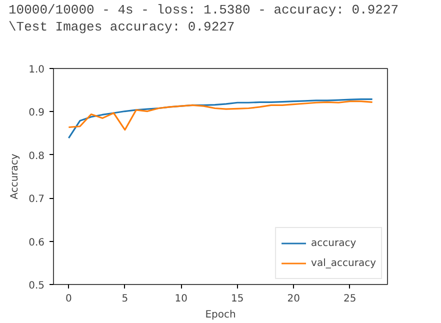 The width and height of the screenshot is (441, 323). I want to click on text: \Test Images accuracy: 0.9227, so click(121, 27).